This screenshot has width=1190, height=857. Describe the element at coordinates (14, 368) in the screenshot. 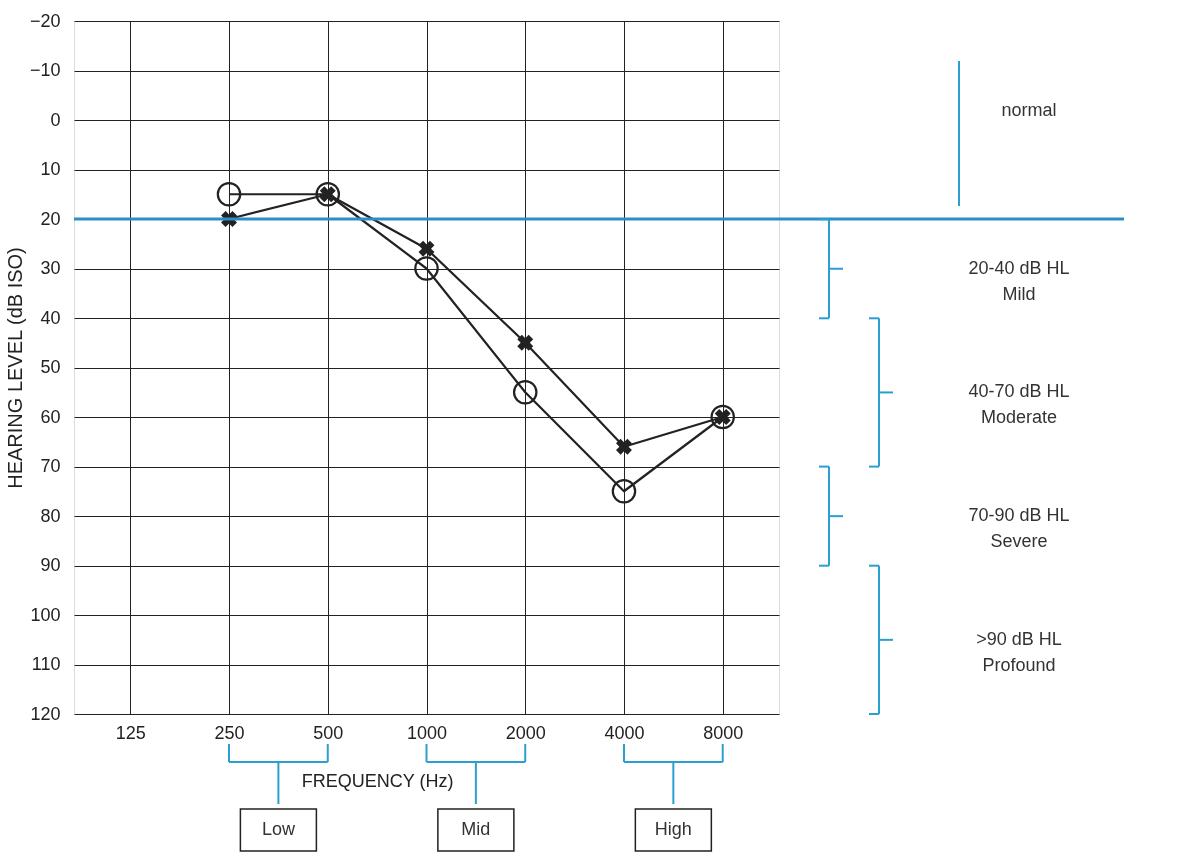

I see `y-axis-title: HEARING LEVEL (dB ISO)` at that location.